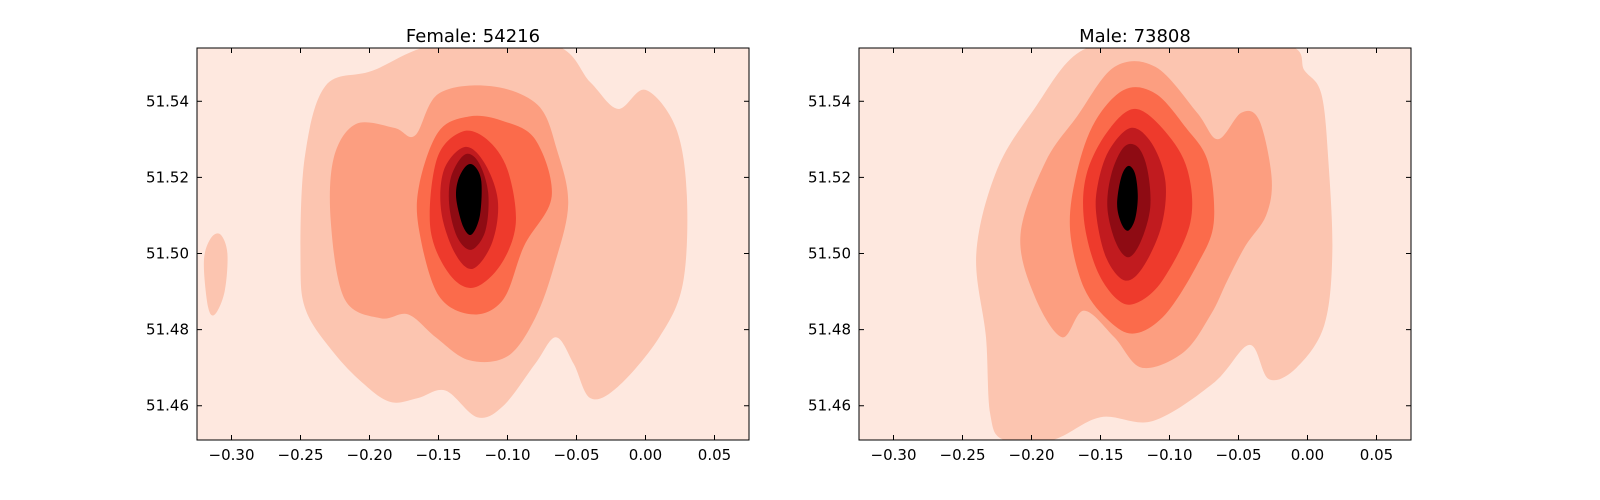 The image size is (1600, 500). I want to click on panel-title: Male: 73808, so click(1135, 36).